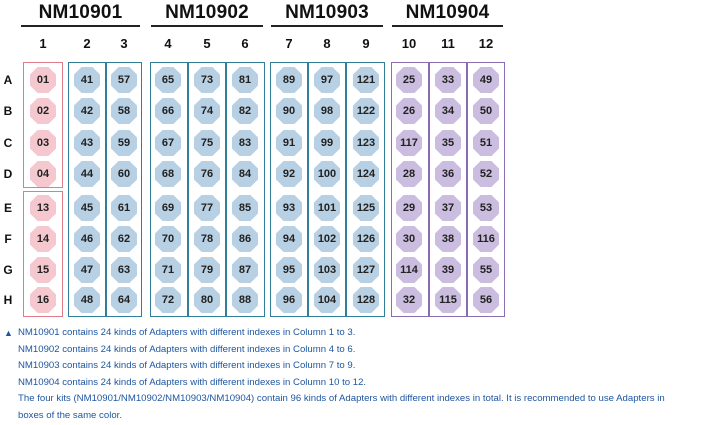  Describe the element at coordinates (289, 43) in the screenshot. I see `column-number-7: 7` at that location.